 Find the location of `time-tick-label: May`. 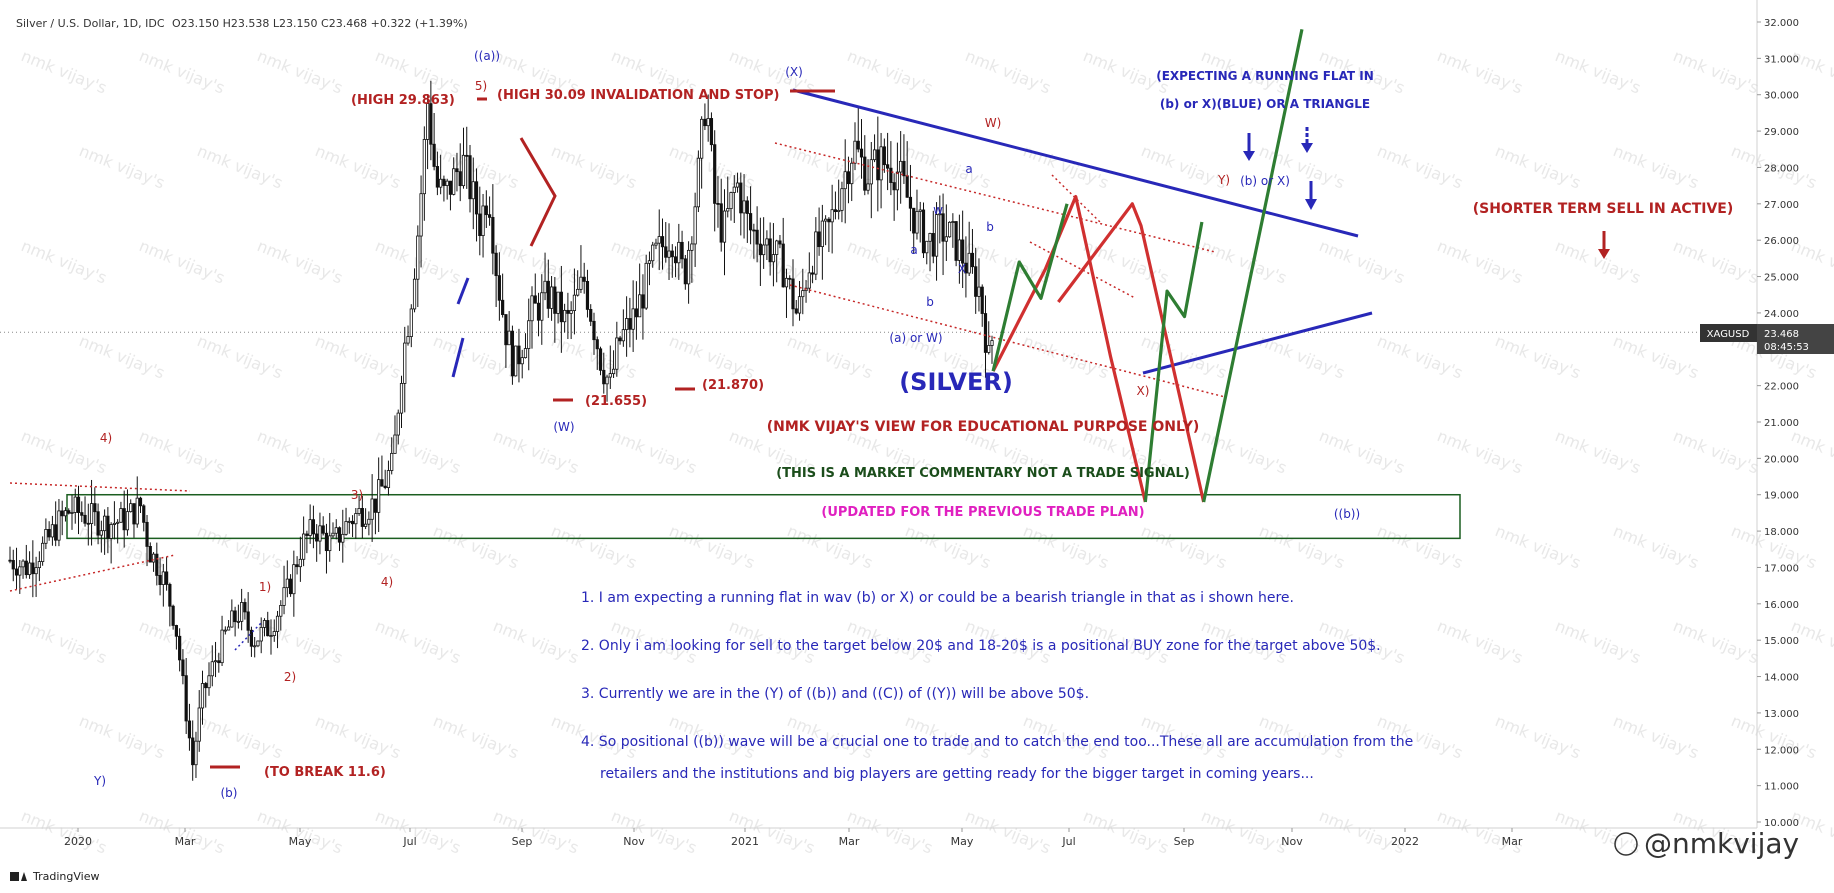

time-tick-label: May is located at coordinates (300, 841).